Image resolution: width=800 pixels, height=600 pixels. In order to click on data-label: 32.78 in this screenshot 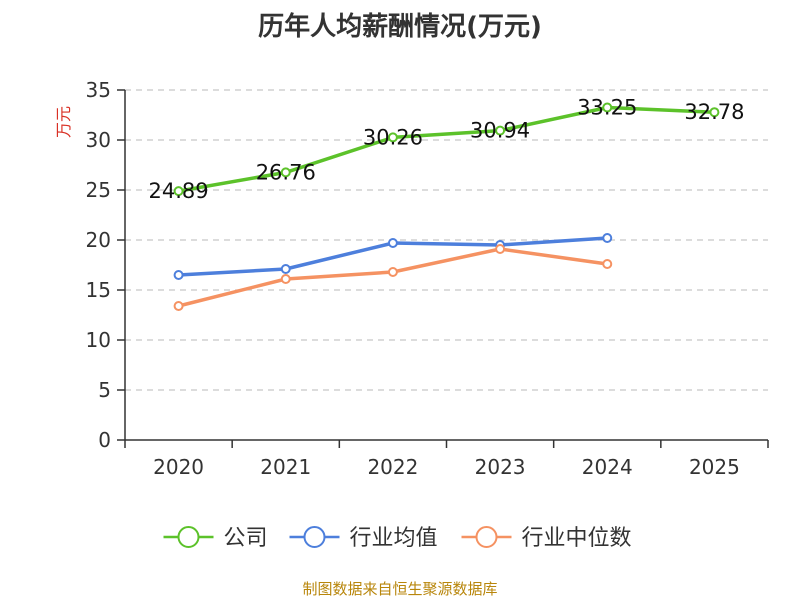, I will do `click(714, 112)`.